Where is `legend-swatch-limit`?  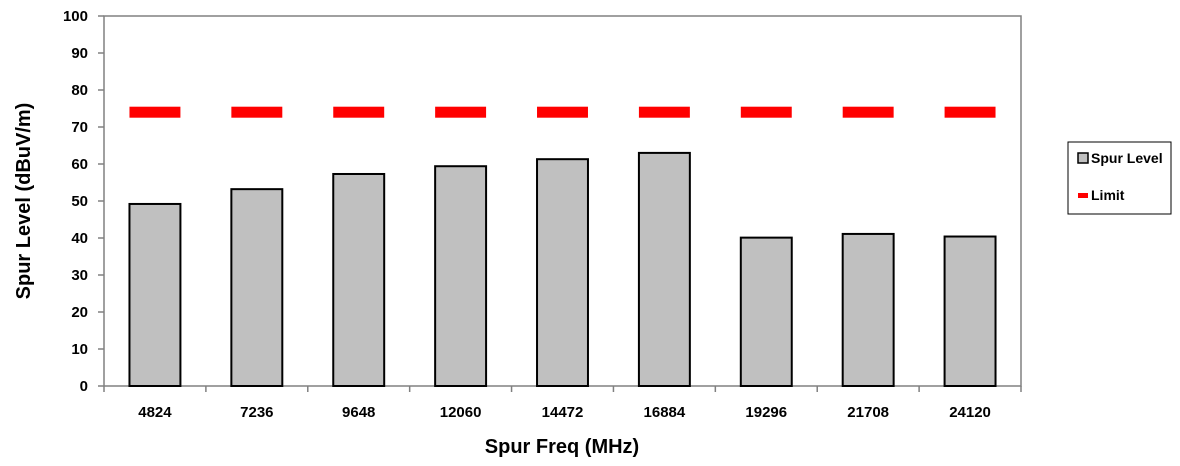
legend-swatch-limit is located at coordinates (1083, 195).